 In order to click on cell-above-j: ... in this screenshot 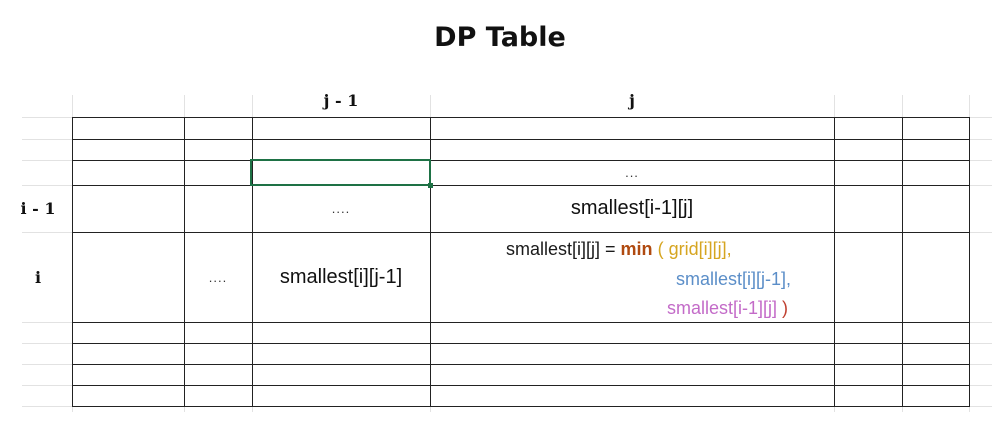, I will do `click(632, 172)`.